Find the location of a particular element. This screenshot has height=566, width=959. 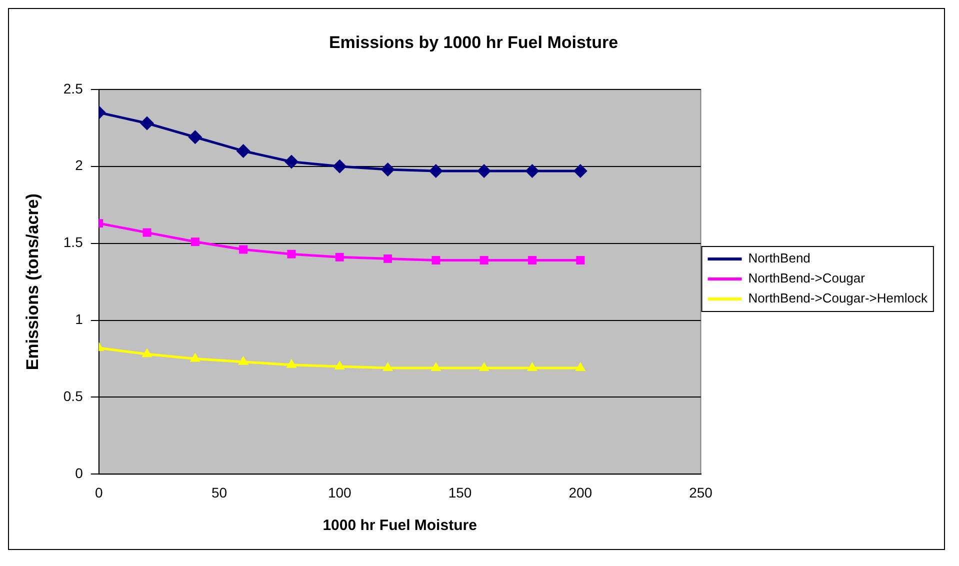

y-tick-label: 1.5 is located at coordinates (73, 242).